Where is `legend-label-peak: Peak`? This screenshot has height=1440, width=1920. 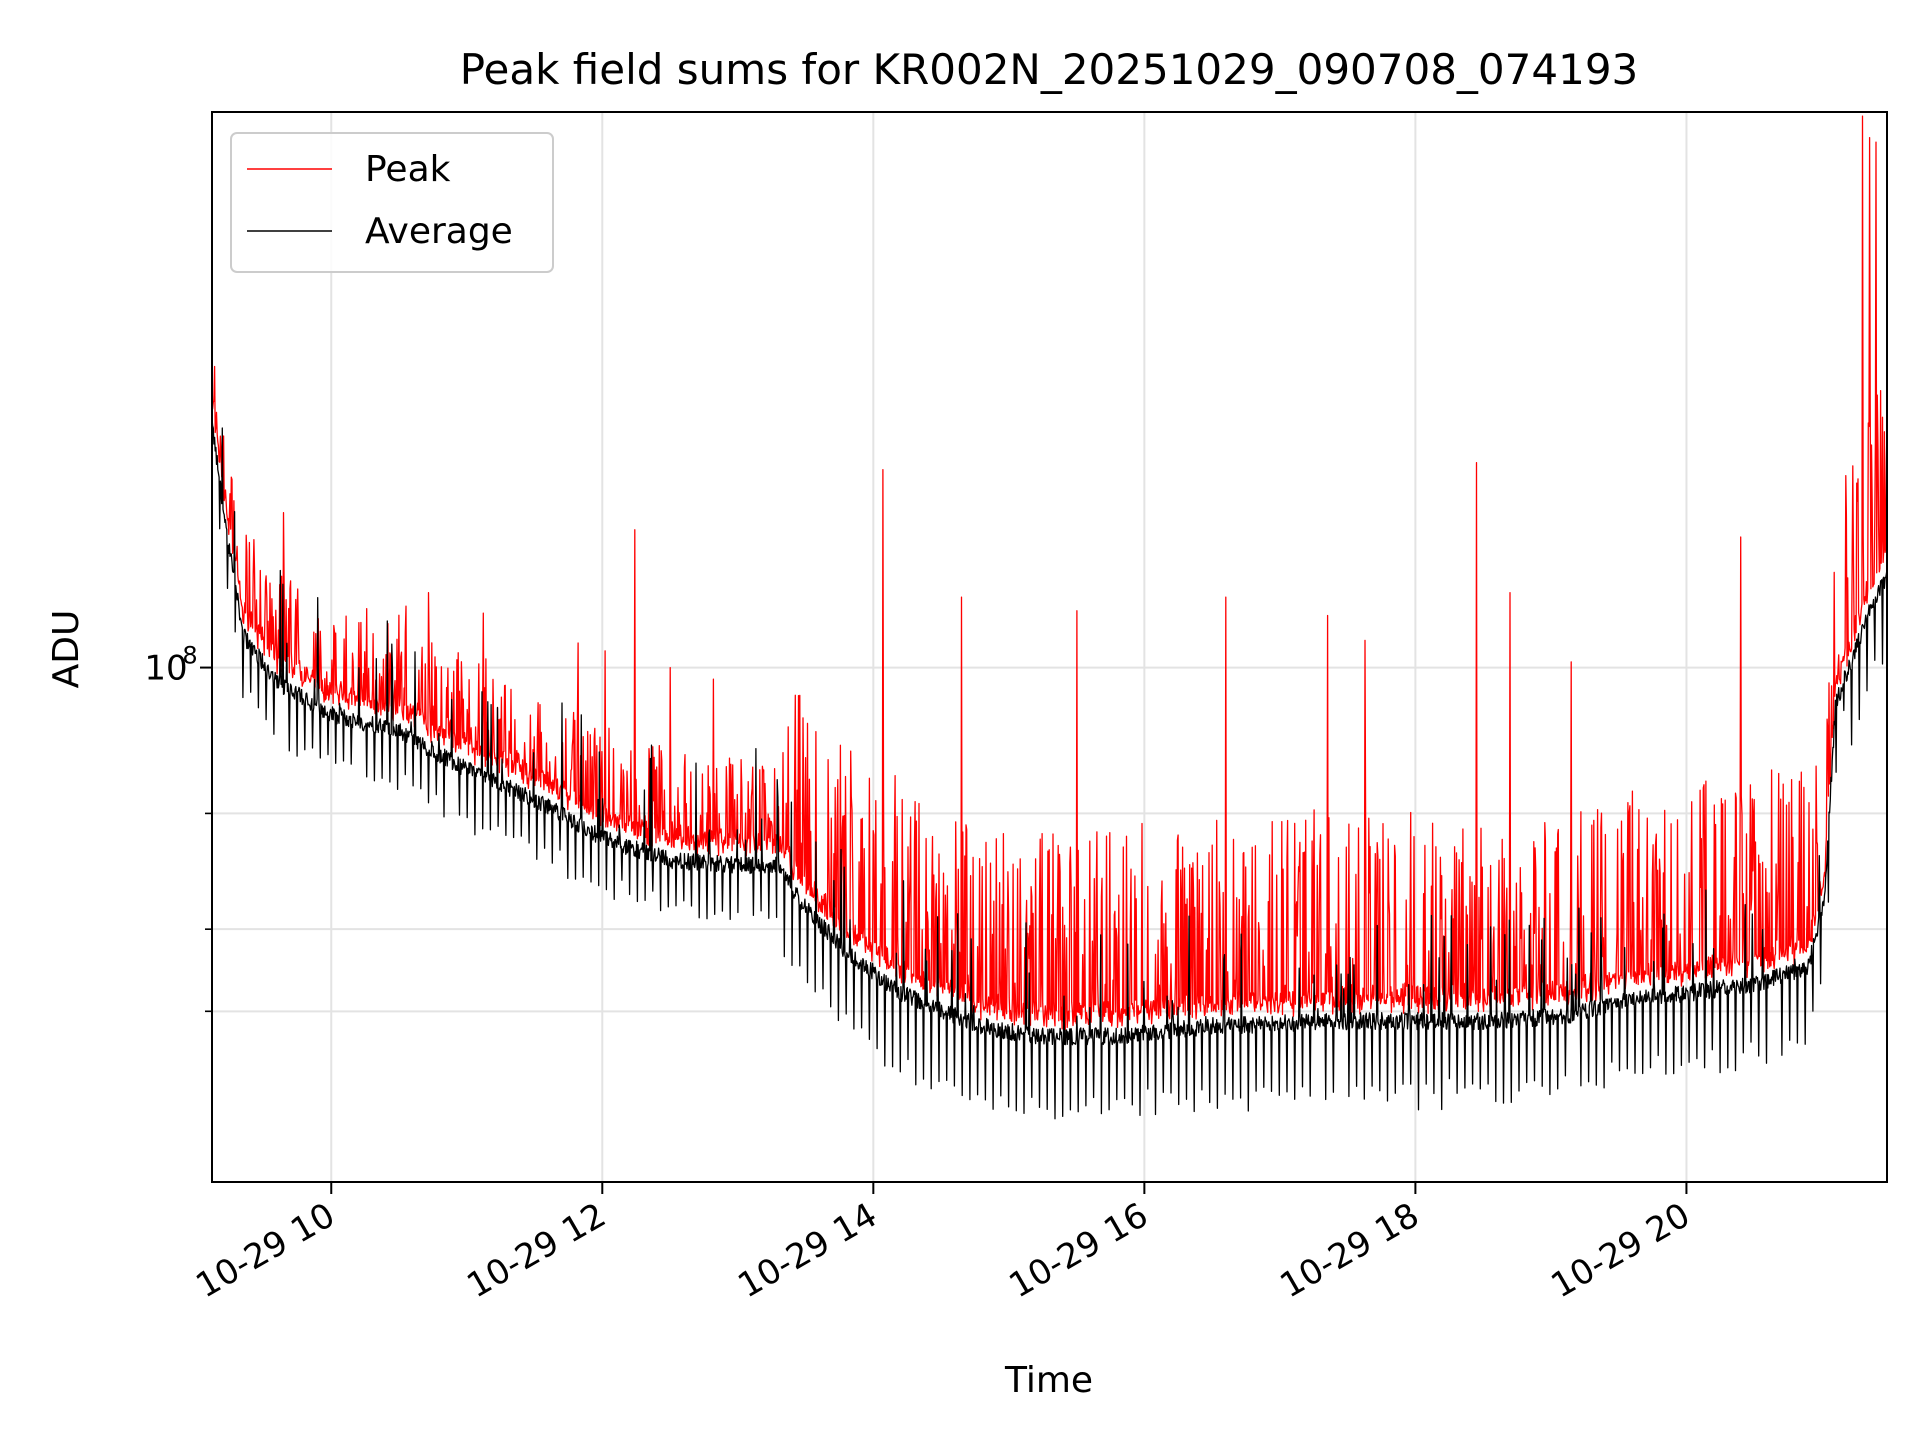 legend-label-peak: Peak is located at coordinates (408, 169).